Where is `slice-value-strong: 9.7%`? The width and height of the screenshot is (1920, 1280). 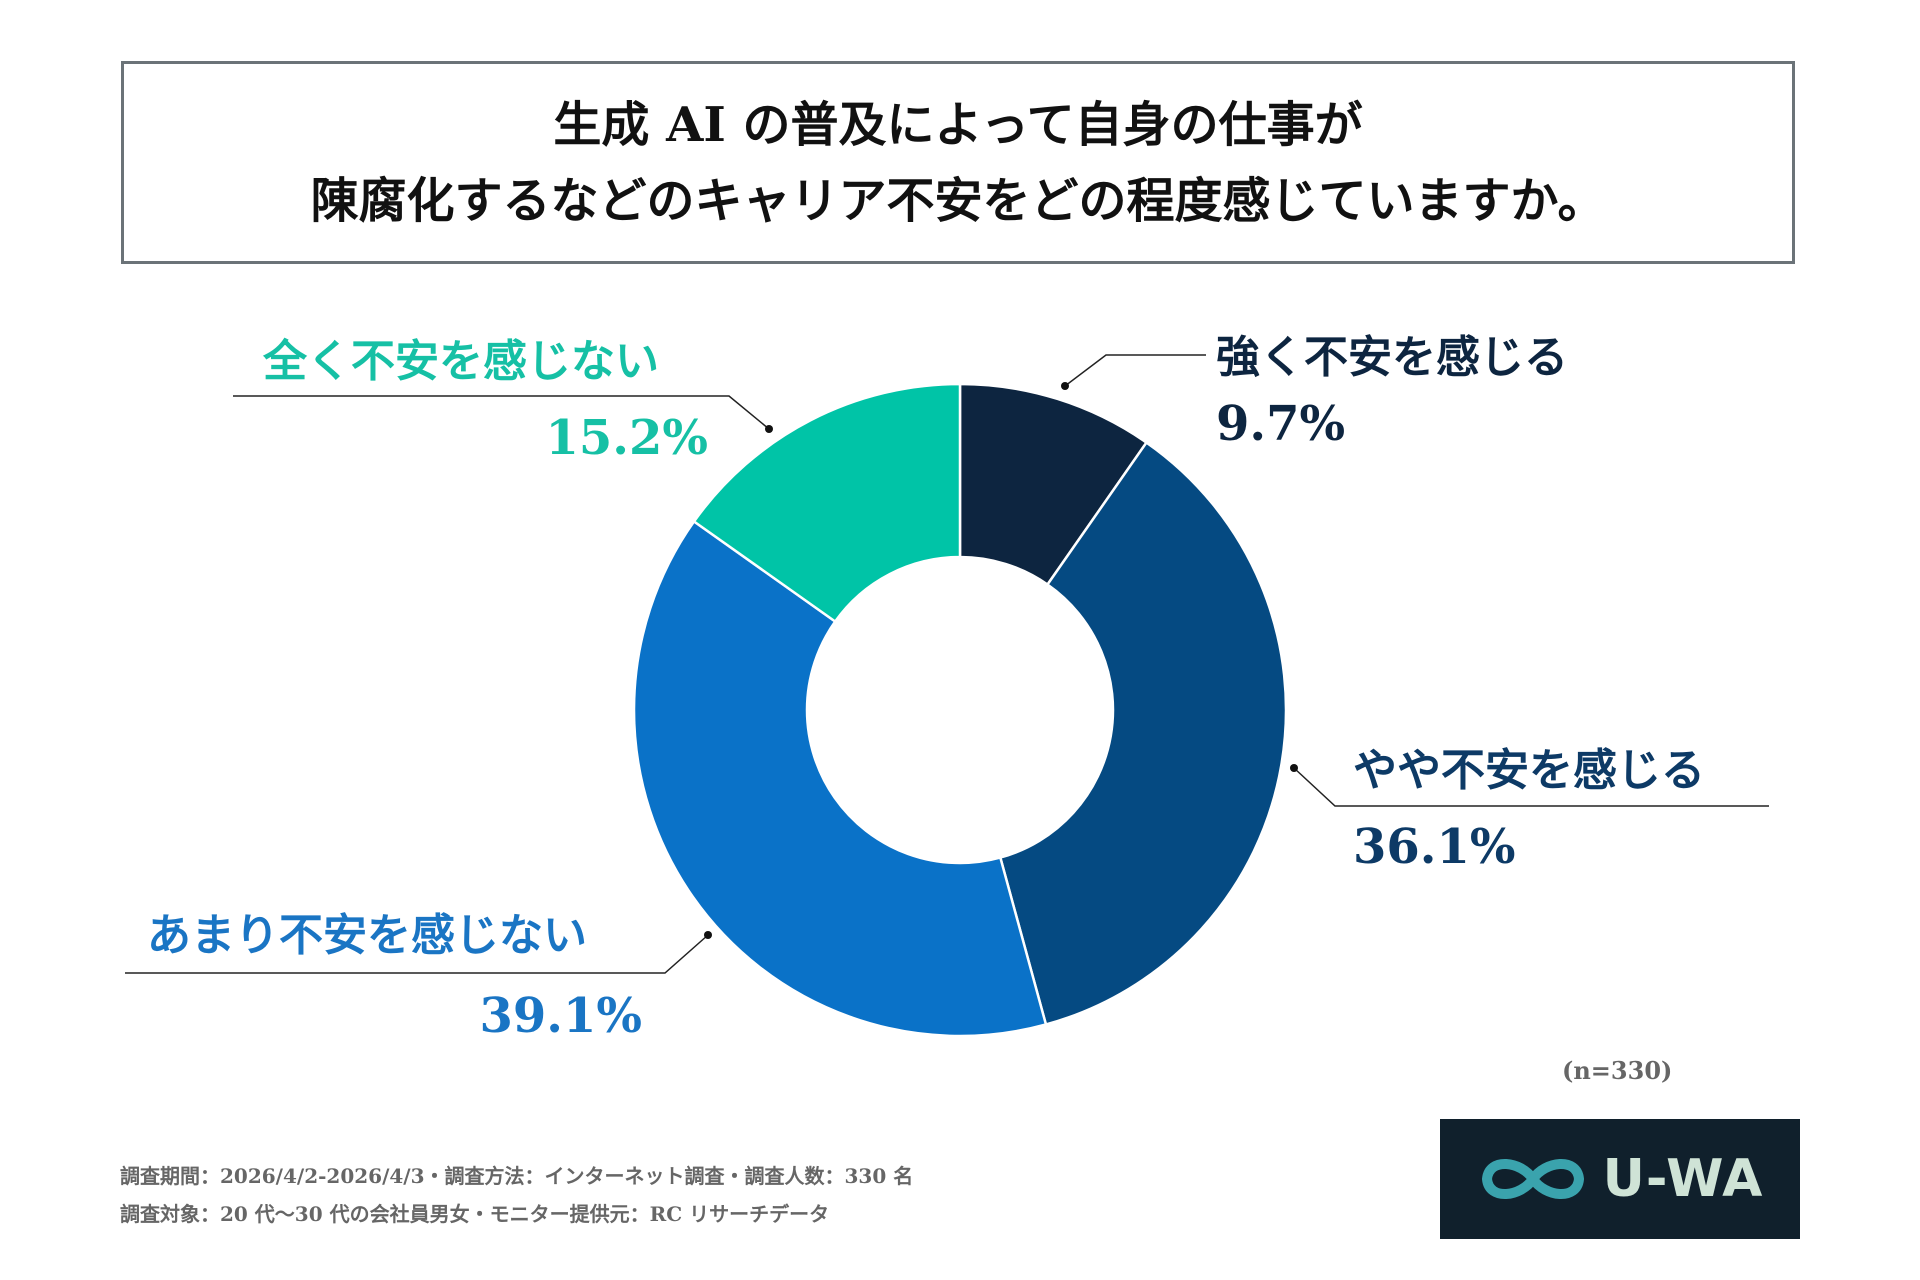
slice-value-strong: 9.7% is located at coordinates (1280, 424).